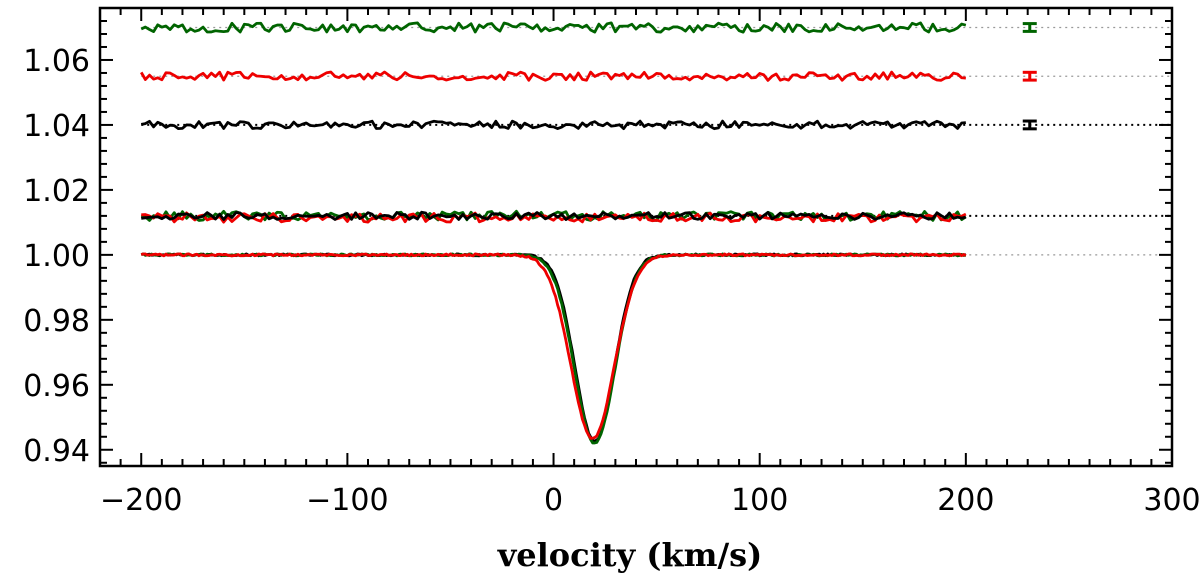 This screenshot has height=582, width=1200. I want to click on y-tick-label: 0.94, so click(56, 451).